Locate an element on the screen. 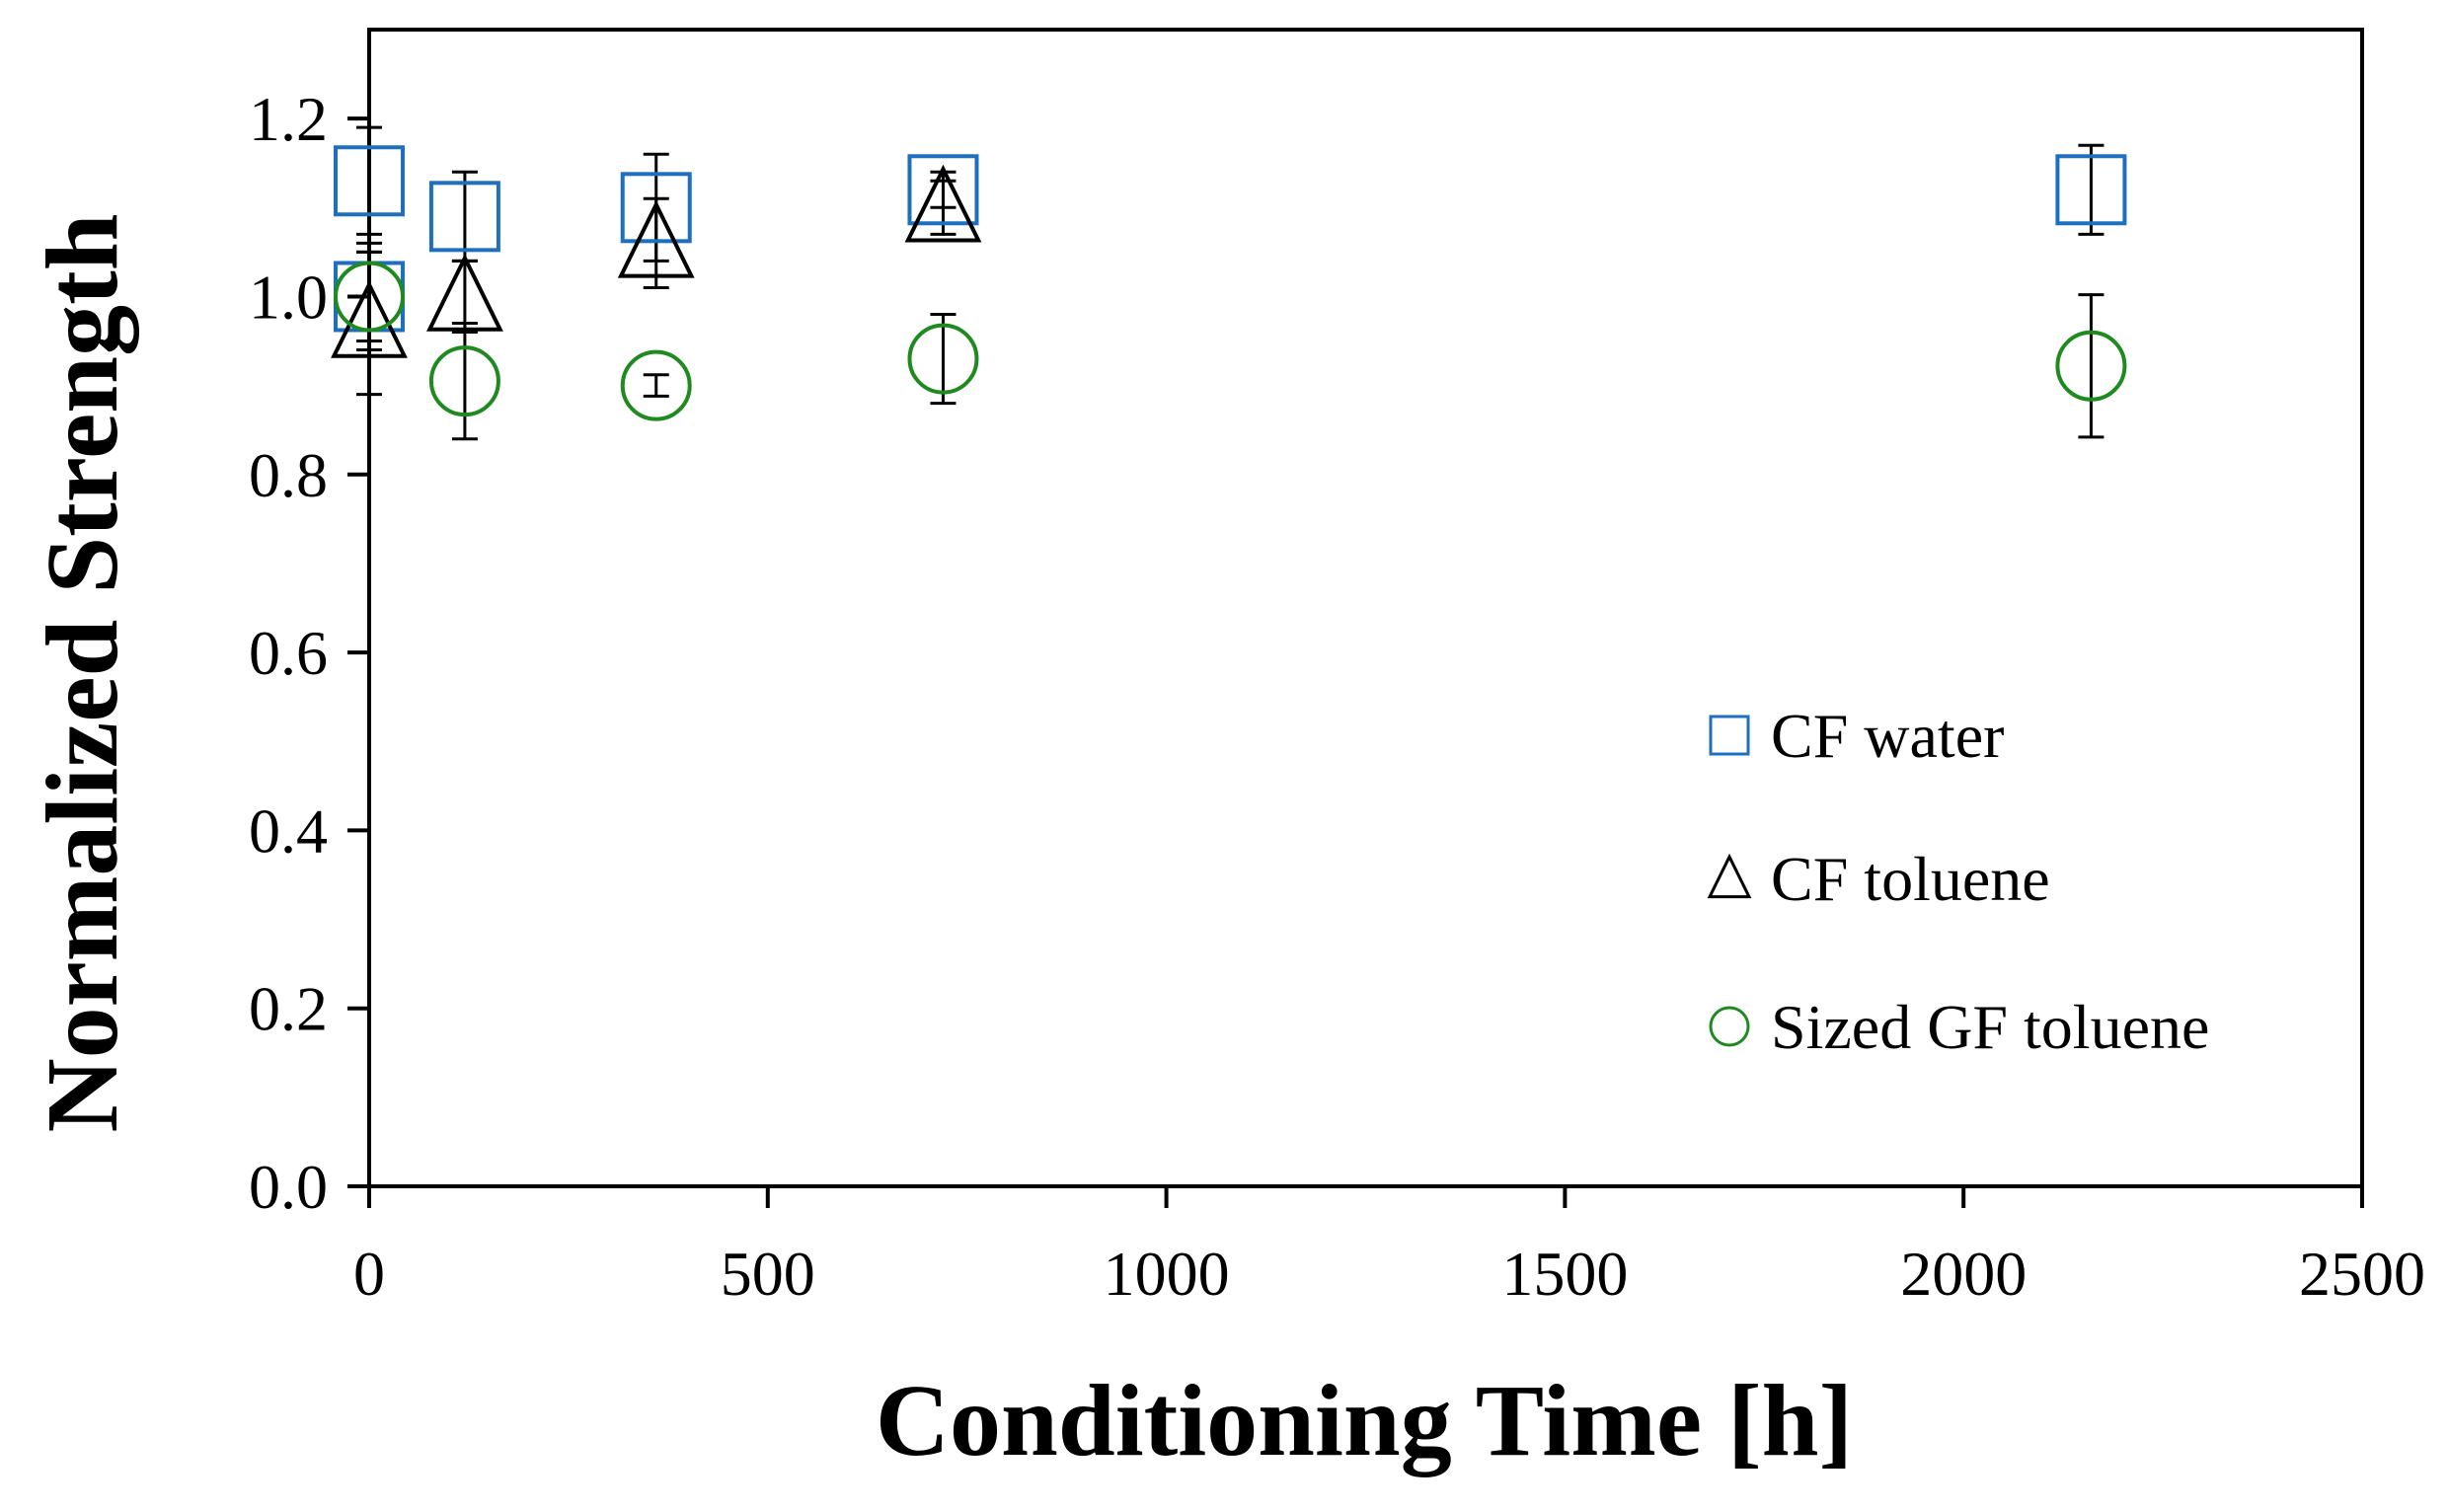 The height and width of the screenshot is (1512, 2449). x-axis-title: Conditioning Time [h] is located at coordinates (1364, 1421).